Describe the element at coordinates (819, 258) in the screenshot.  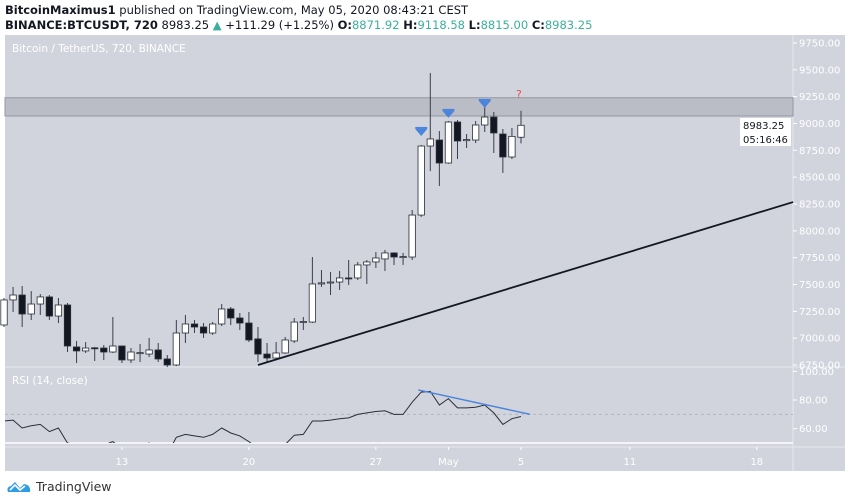
I see `price-tick-label: 7750.00` at that location.